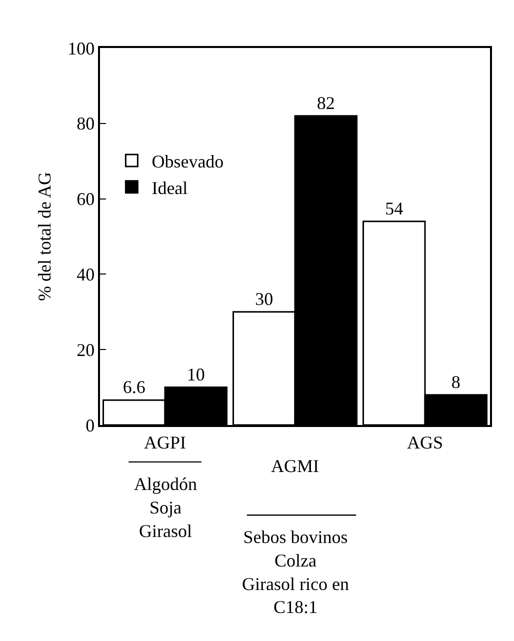 The image size is (514, 641). I want to click on x-tick-label: AGMI, so click(295, 466).